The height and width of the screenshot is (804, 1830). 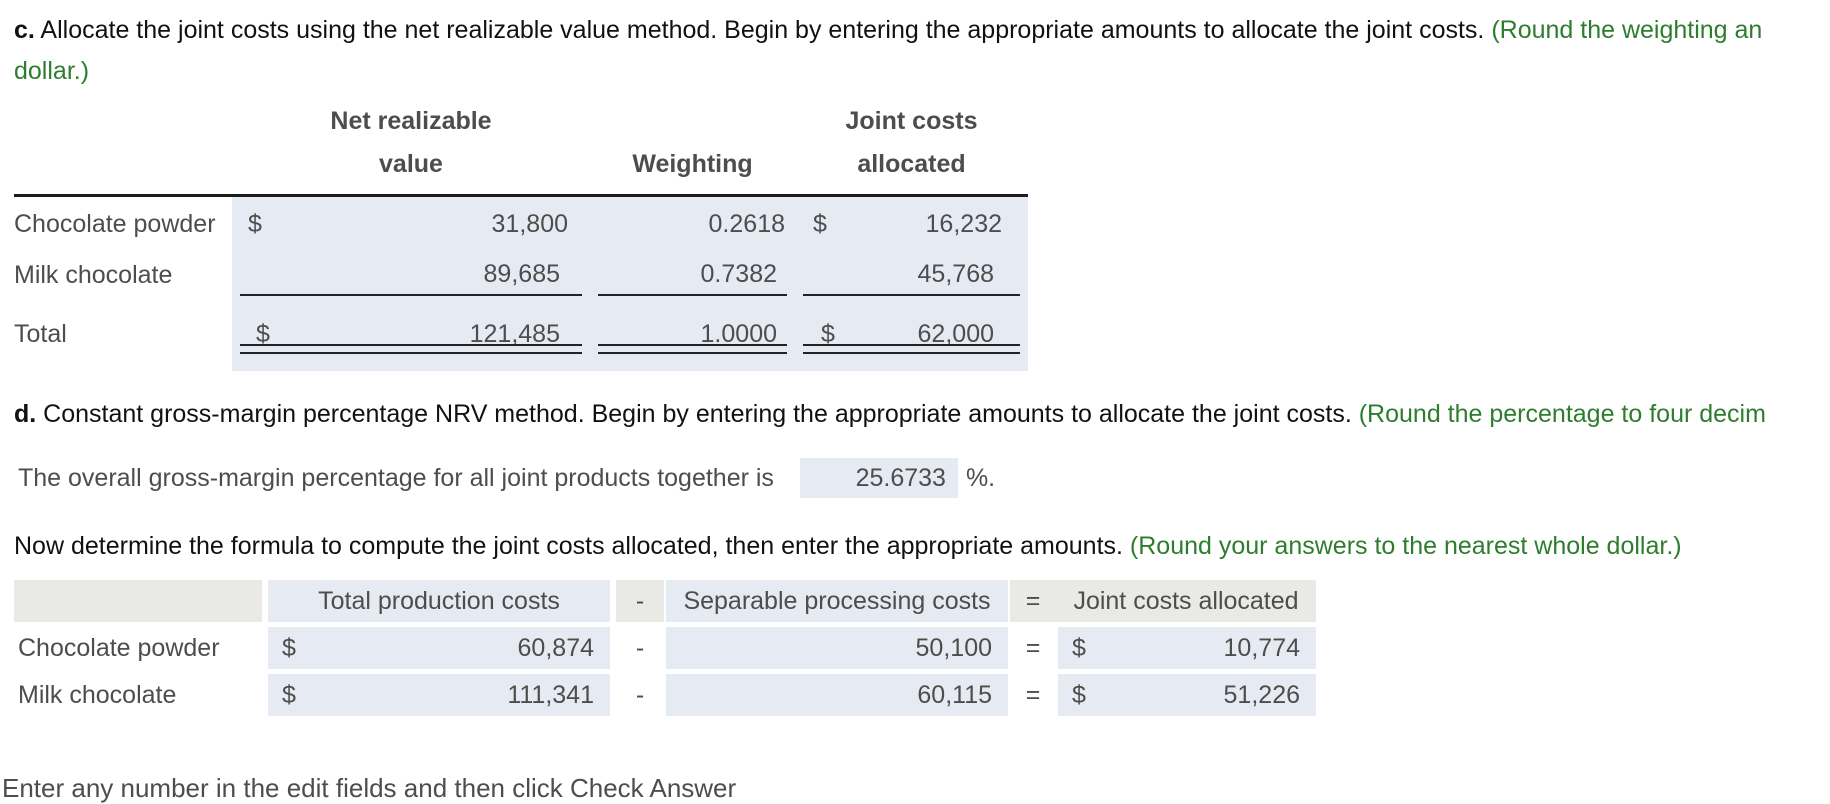 I want to click on joint-cost-allocated-value: 51,226, so click(x=1261, y=694).